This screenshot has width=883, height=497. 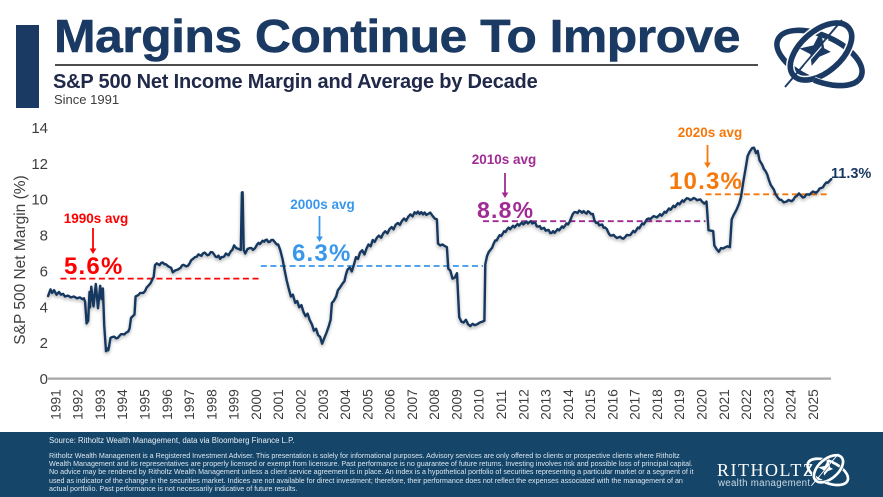 What do you see at coordinates (546, 404) in the screenshot?
I see `svg-text: 2013` at bounding box center [546, 404].